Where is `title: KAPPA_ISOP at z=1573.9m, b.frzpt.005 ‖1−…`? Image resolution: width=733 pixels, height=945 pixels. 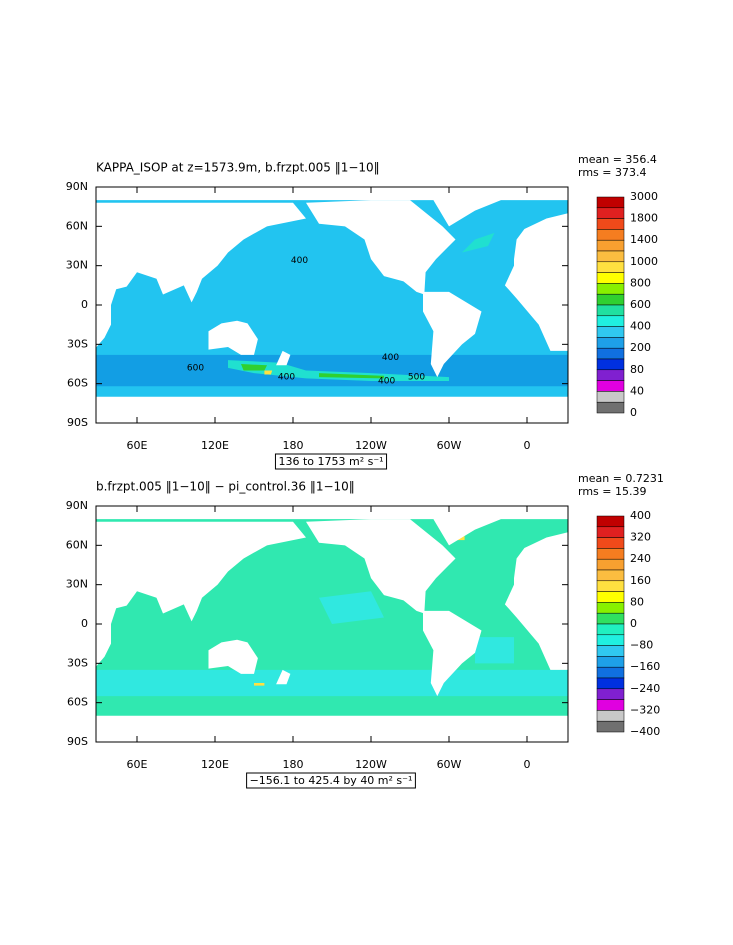
title: KAPPA_ISOP at z=1573.9m, b.frzpt.005 ‖1−… is located at coordinates (238, 168).